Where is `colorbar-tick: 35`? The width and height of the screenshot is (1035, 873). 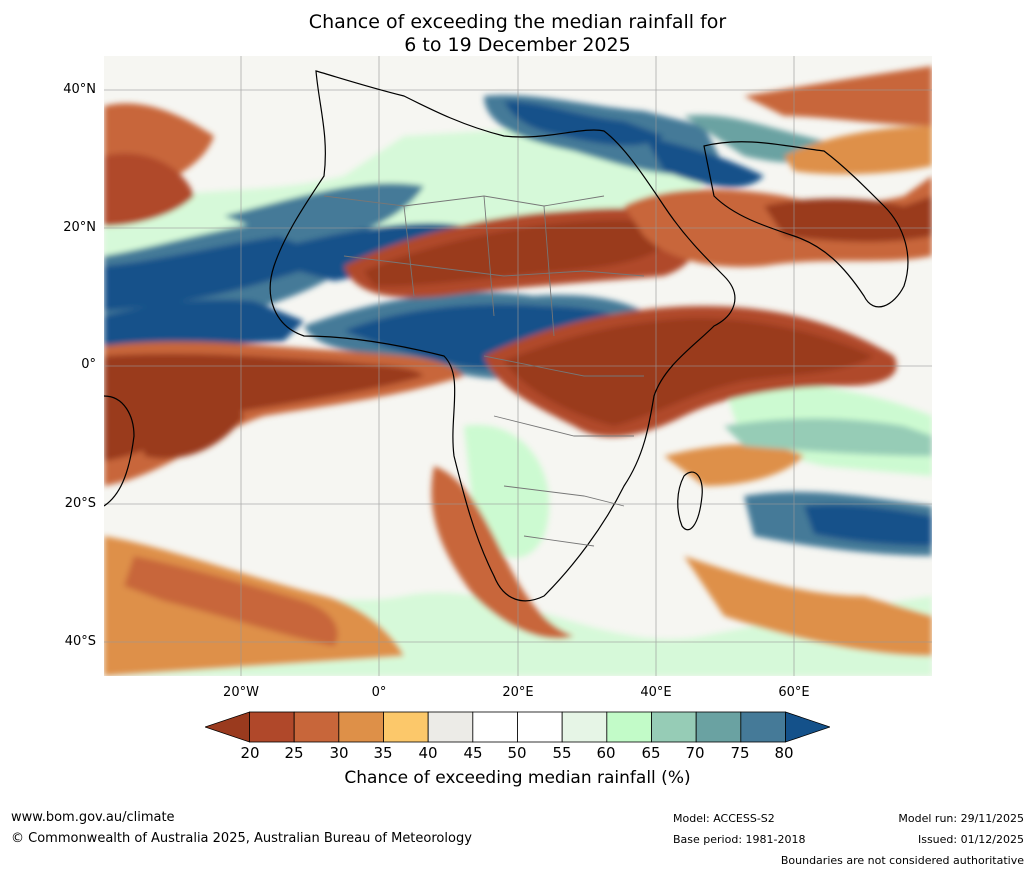
colorbar-tick: 35 is located at coordinates (383, 753).